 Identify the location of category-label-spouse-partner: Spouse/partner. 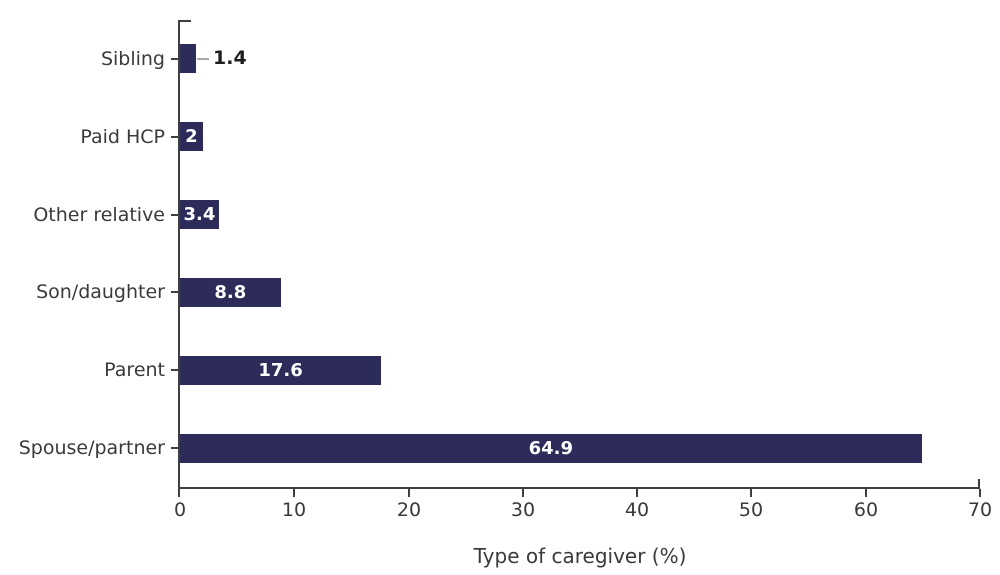
(91, 448).